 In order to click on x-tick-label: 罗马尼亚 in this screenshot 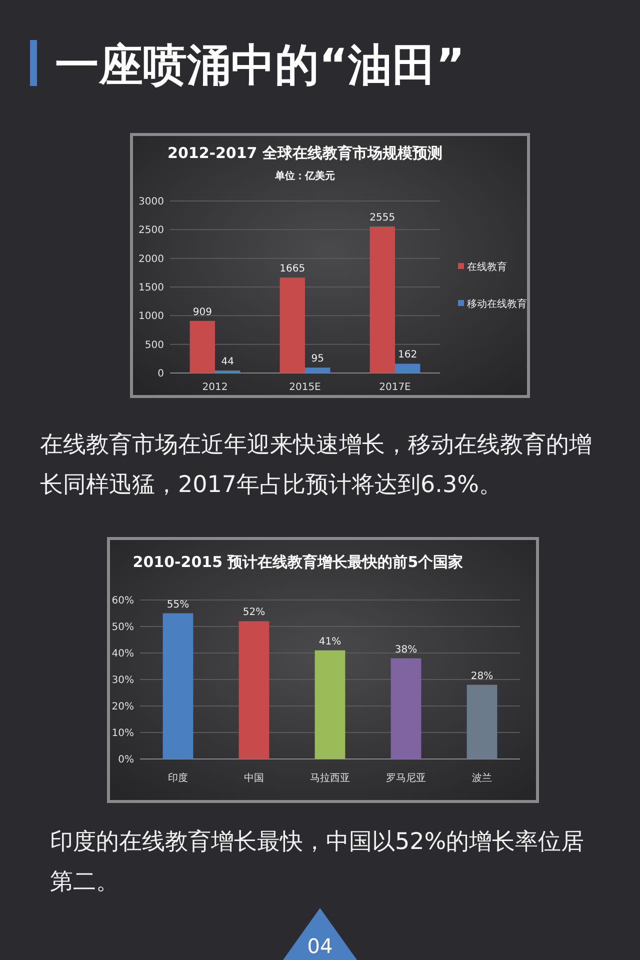, I will do `click(406, 778)`.